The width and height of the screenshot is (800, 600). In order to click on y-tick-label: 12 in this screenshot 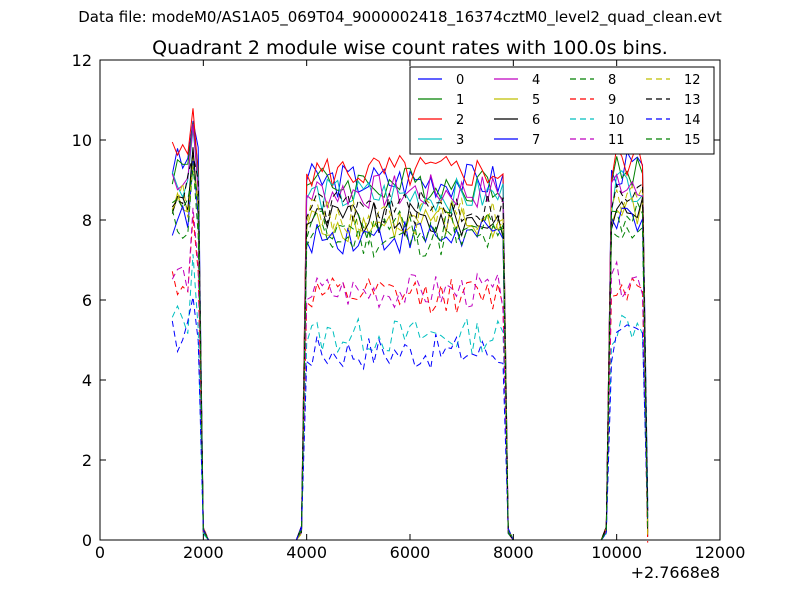, I will do `click(82, 60)`.